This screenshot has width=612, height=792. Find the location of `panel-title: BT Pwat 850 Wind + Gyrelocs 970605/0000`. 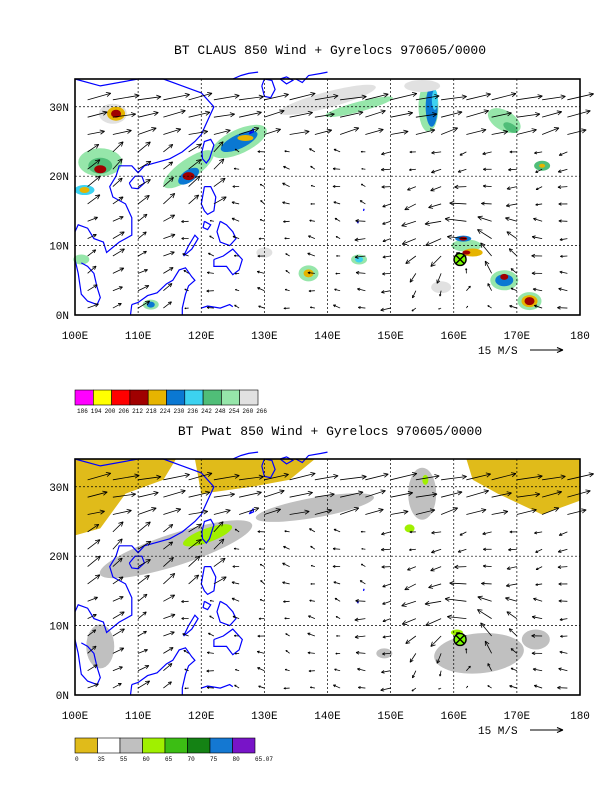

panel-title: BT Pwat 850 Wind + Gyrelocs 970605/0000 is located at coordinates (330, 431).